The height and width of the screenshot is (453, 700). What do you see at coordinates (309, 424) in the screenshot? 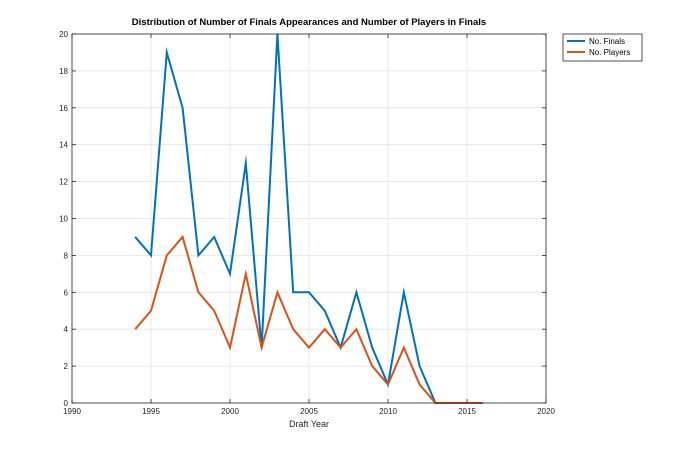
I see `x-axis-label: Draft Year` at bounding box center [309, 424].